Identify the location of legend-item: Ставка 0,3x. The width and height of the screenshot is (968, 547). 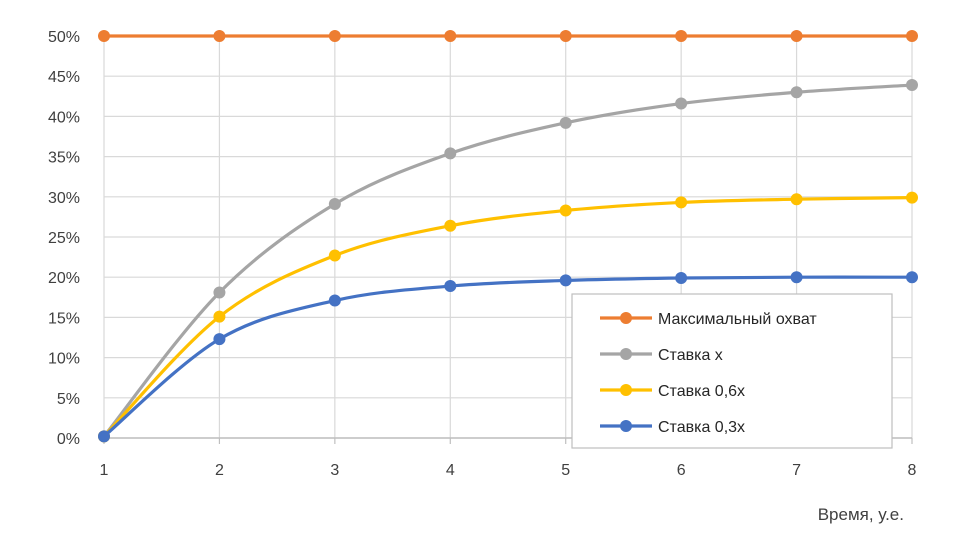
(672, 427).